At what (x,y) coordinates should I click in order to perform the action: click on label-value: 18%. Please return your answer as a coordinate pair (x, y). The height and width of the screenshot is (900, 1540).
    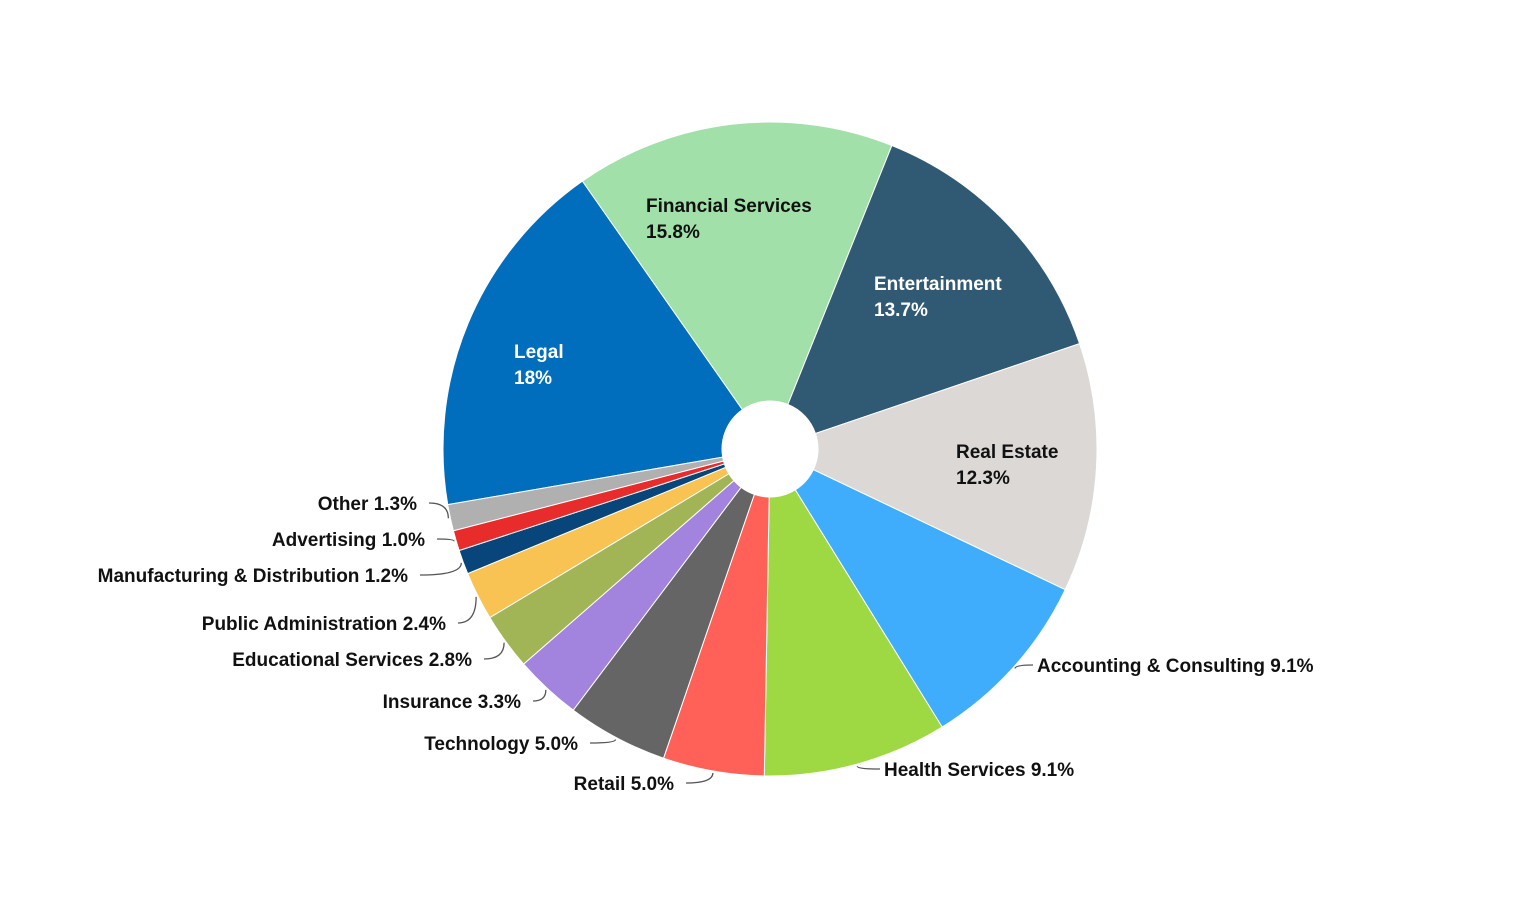
    Looking at the image, I should click on (533, 378).